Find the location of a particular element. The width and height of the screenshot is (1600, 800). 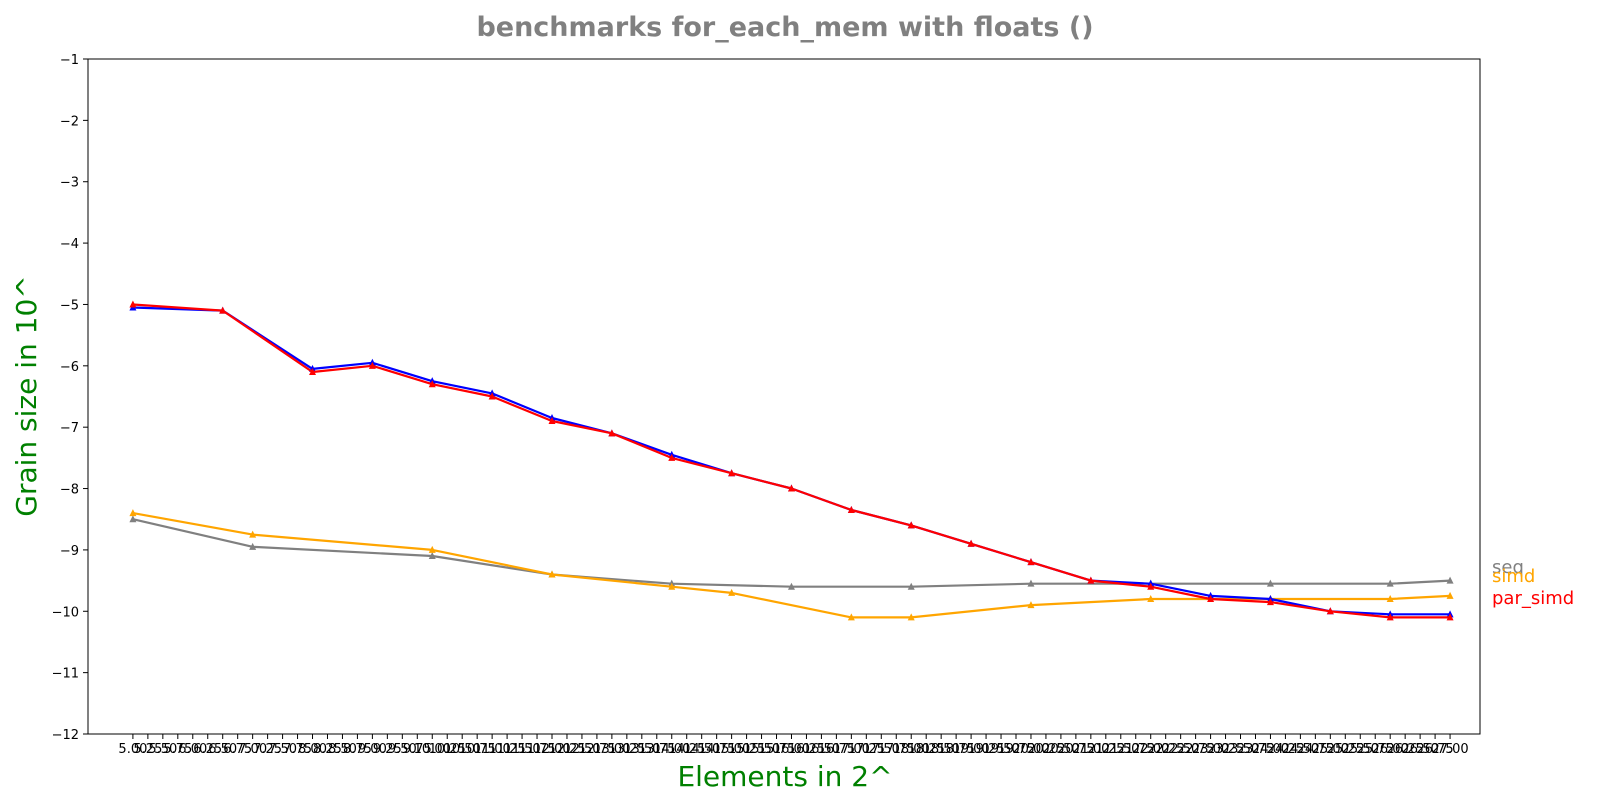

x-tick-label: 8.50 is located at coordinates (342, 749).